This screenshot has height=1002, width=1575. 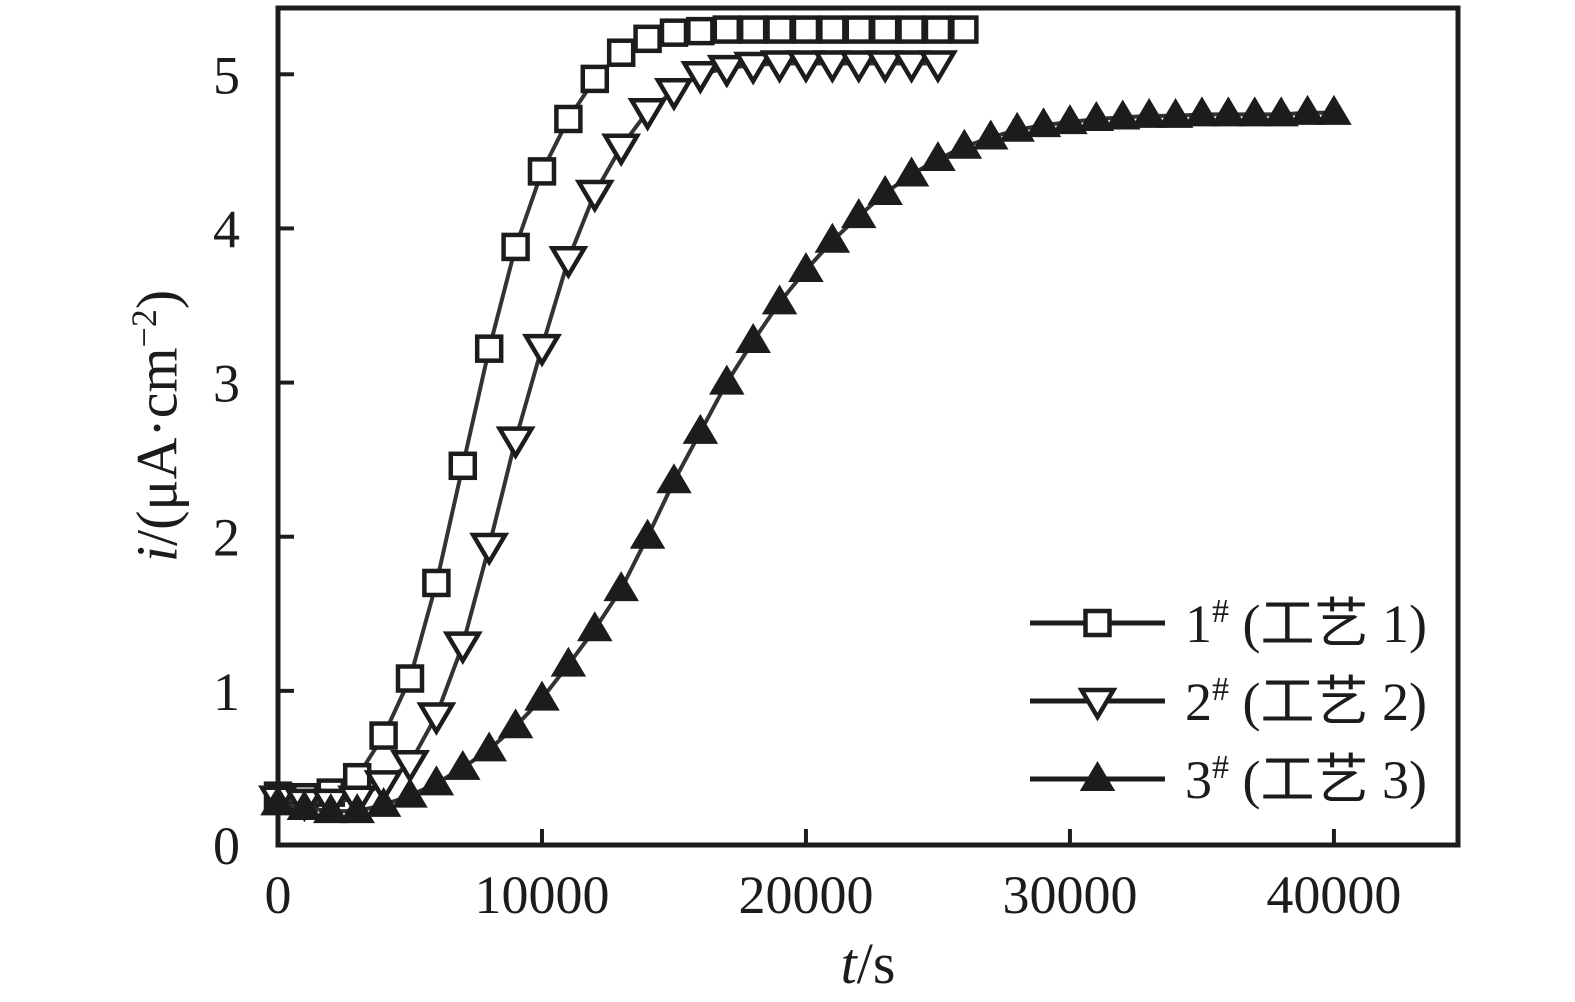 What do you see at coordinates (157, 447) in the screenshot?
I see `y-axis-unit-pre: /(μA·cm` at bounding box center [157, 447].